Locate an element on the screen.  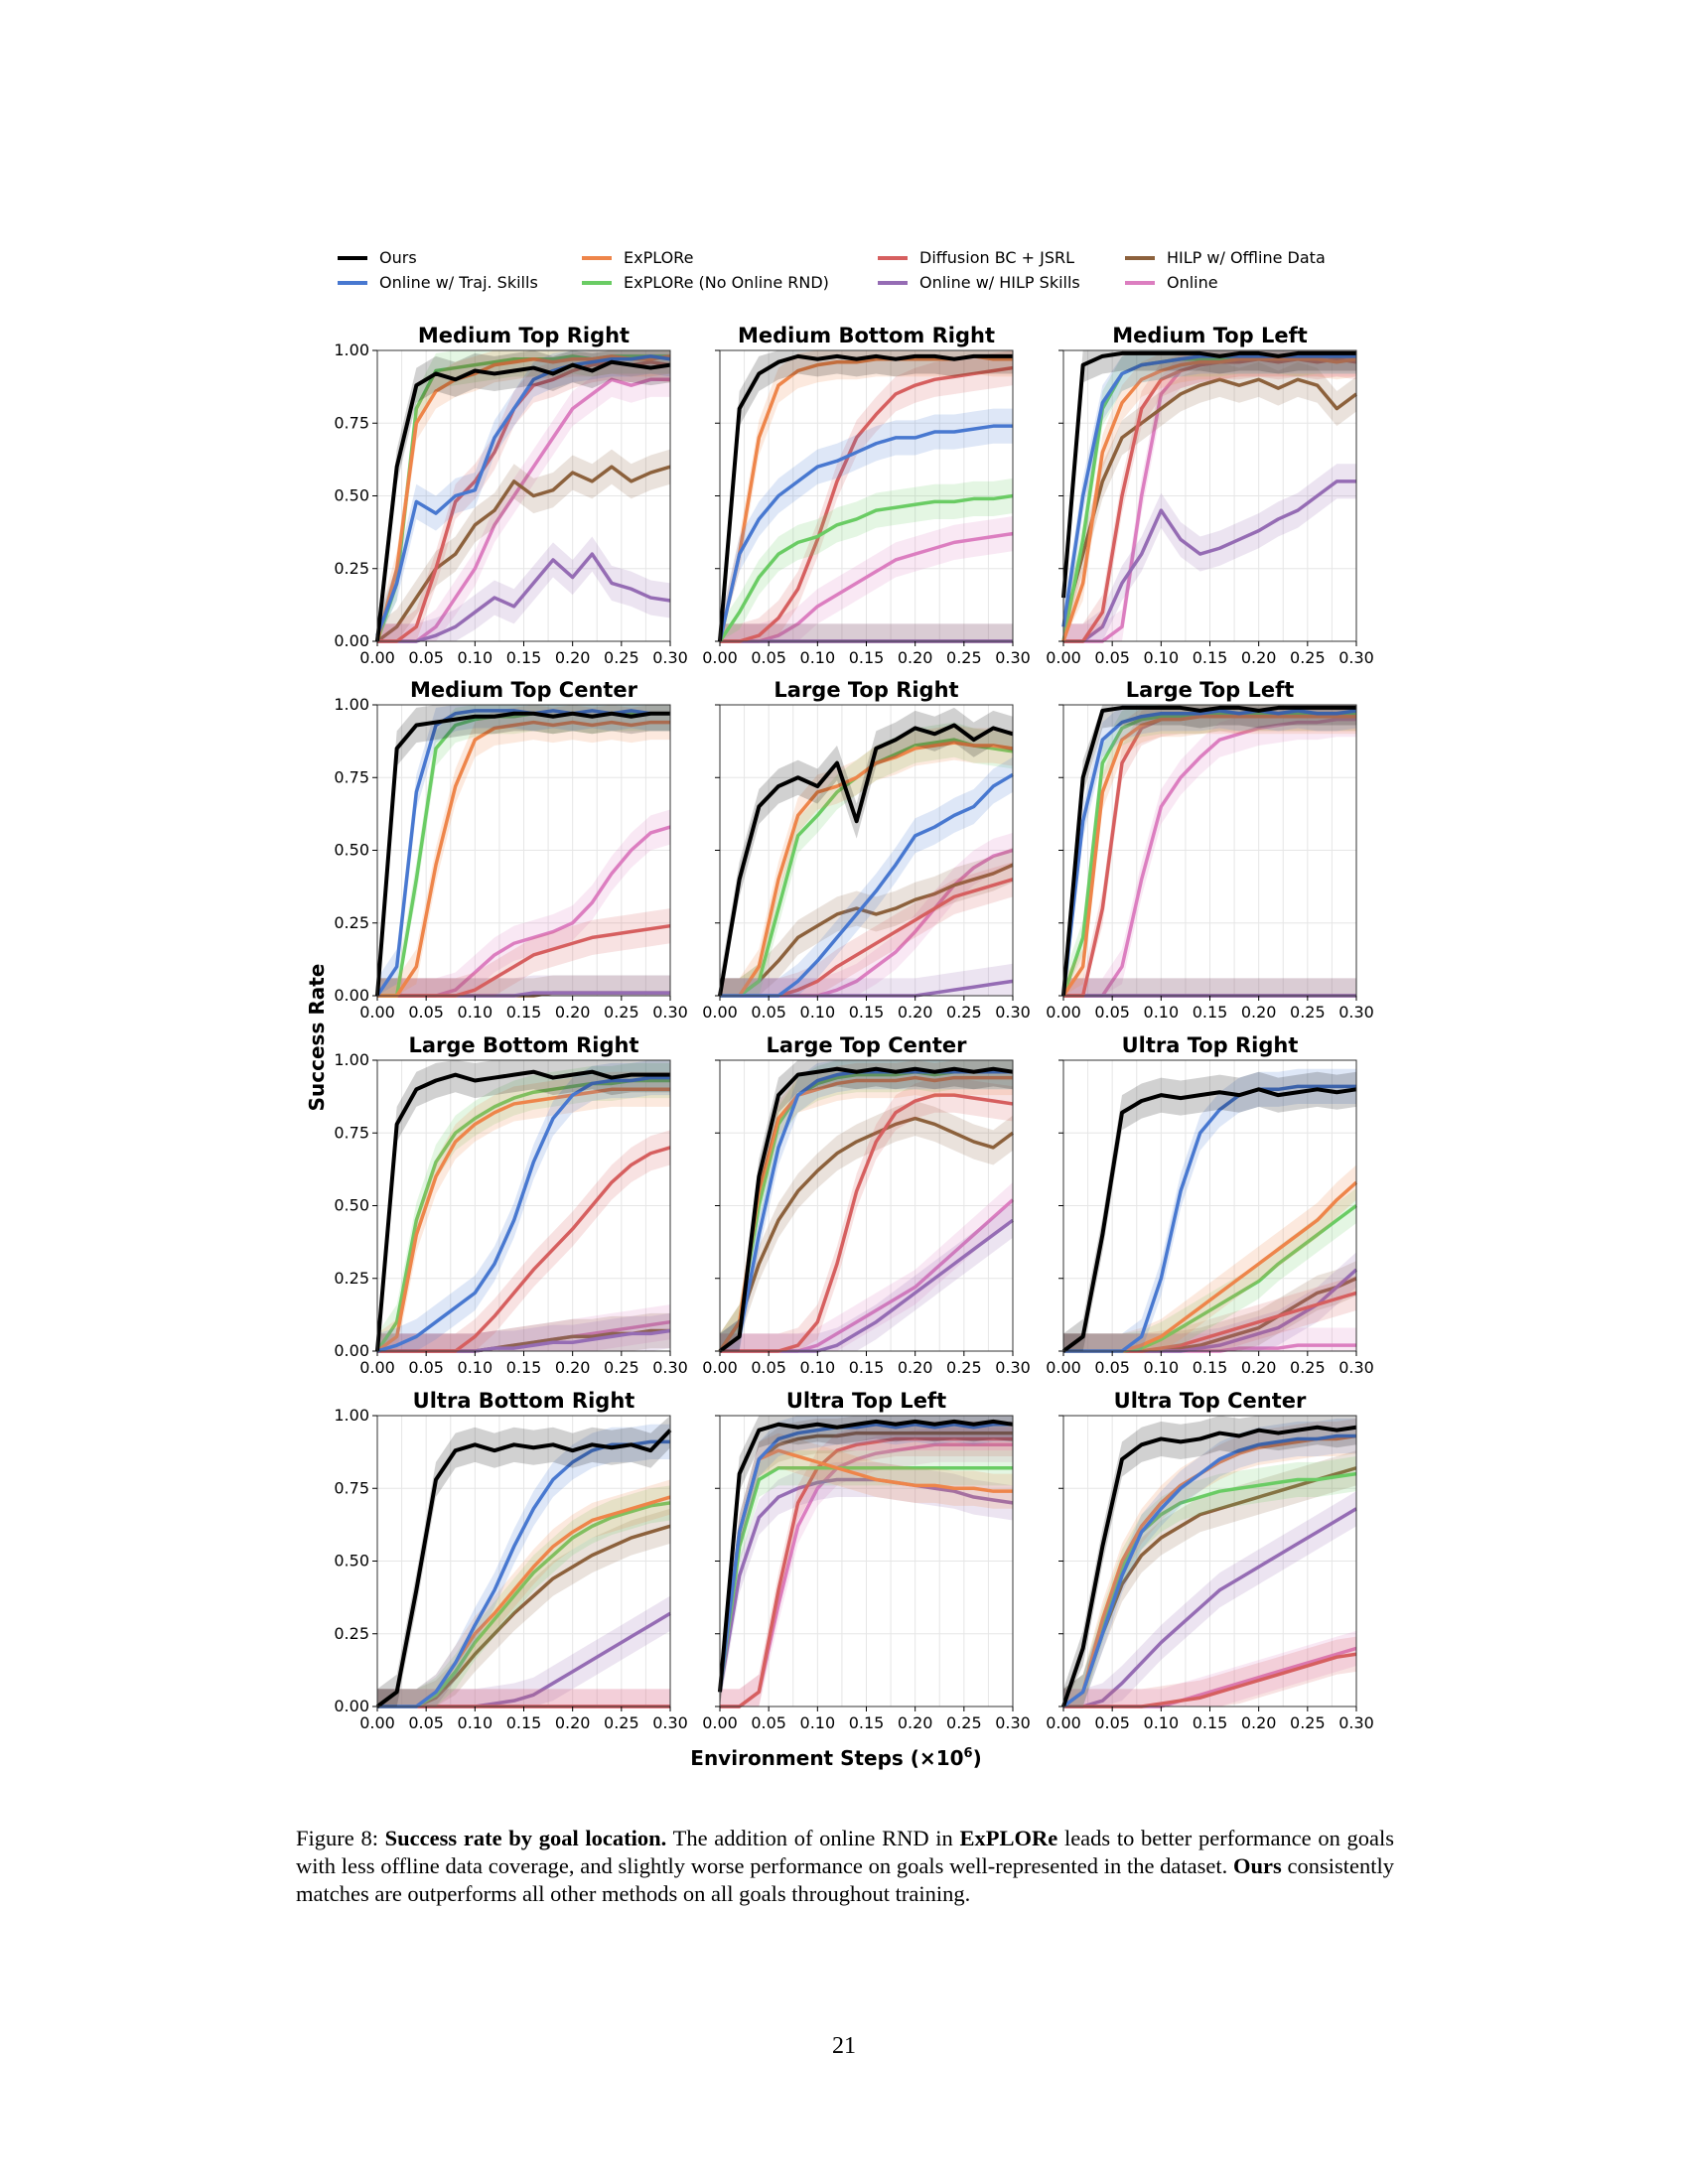
x-tick-label: 0.30 is located at coordinates (670, 1722).